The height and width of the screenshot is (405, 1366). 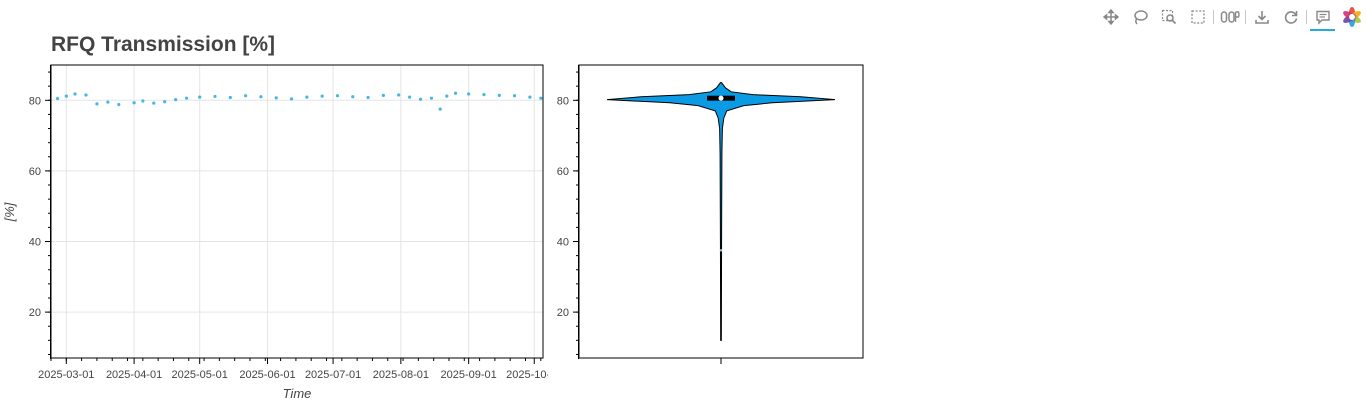 I want to click on bokeh-logo, so click(x=1351, y=17).